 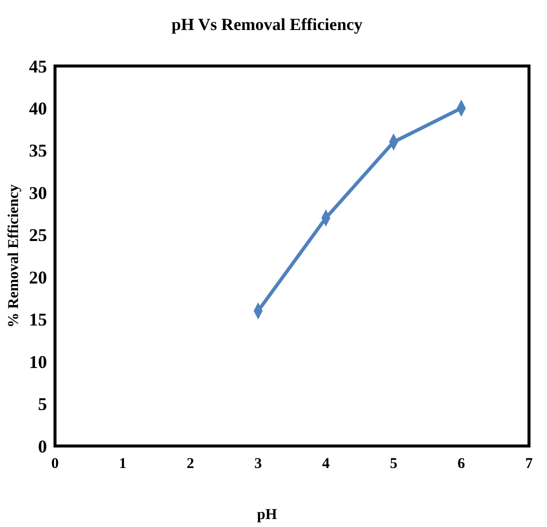 What do you see at coordinates (42, 404) in the screenshot?
I see `y-tick-label: 5` at bounding box center [42, 404].